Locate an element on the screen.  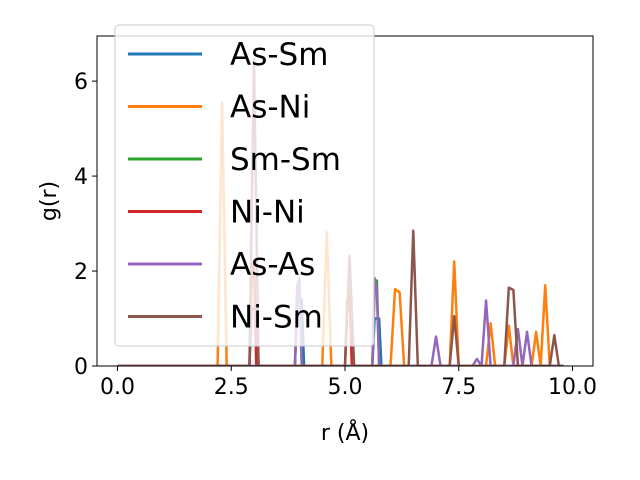
y-tick-label: 4 is located at coordinates (81, 177).